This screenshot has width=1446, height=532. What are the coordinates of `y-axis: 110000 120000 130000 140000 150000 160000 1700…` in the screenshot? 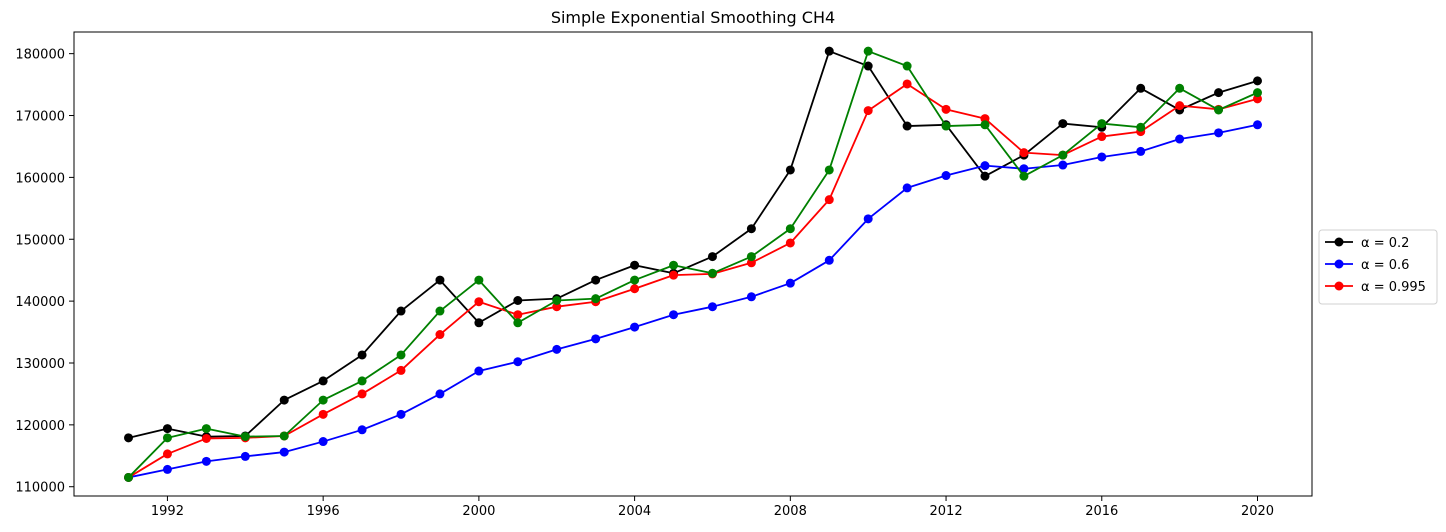 It's located at (44, 272).